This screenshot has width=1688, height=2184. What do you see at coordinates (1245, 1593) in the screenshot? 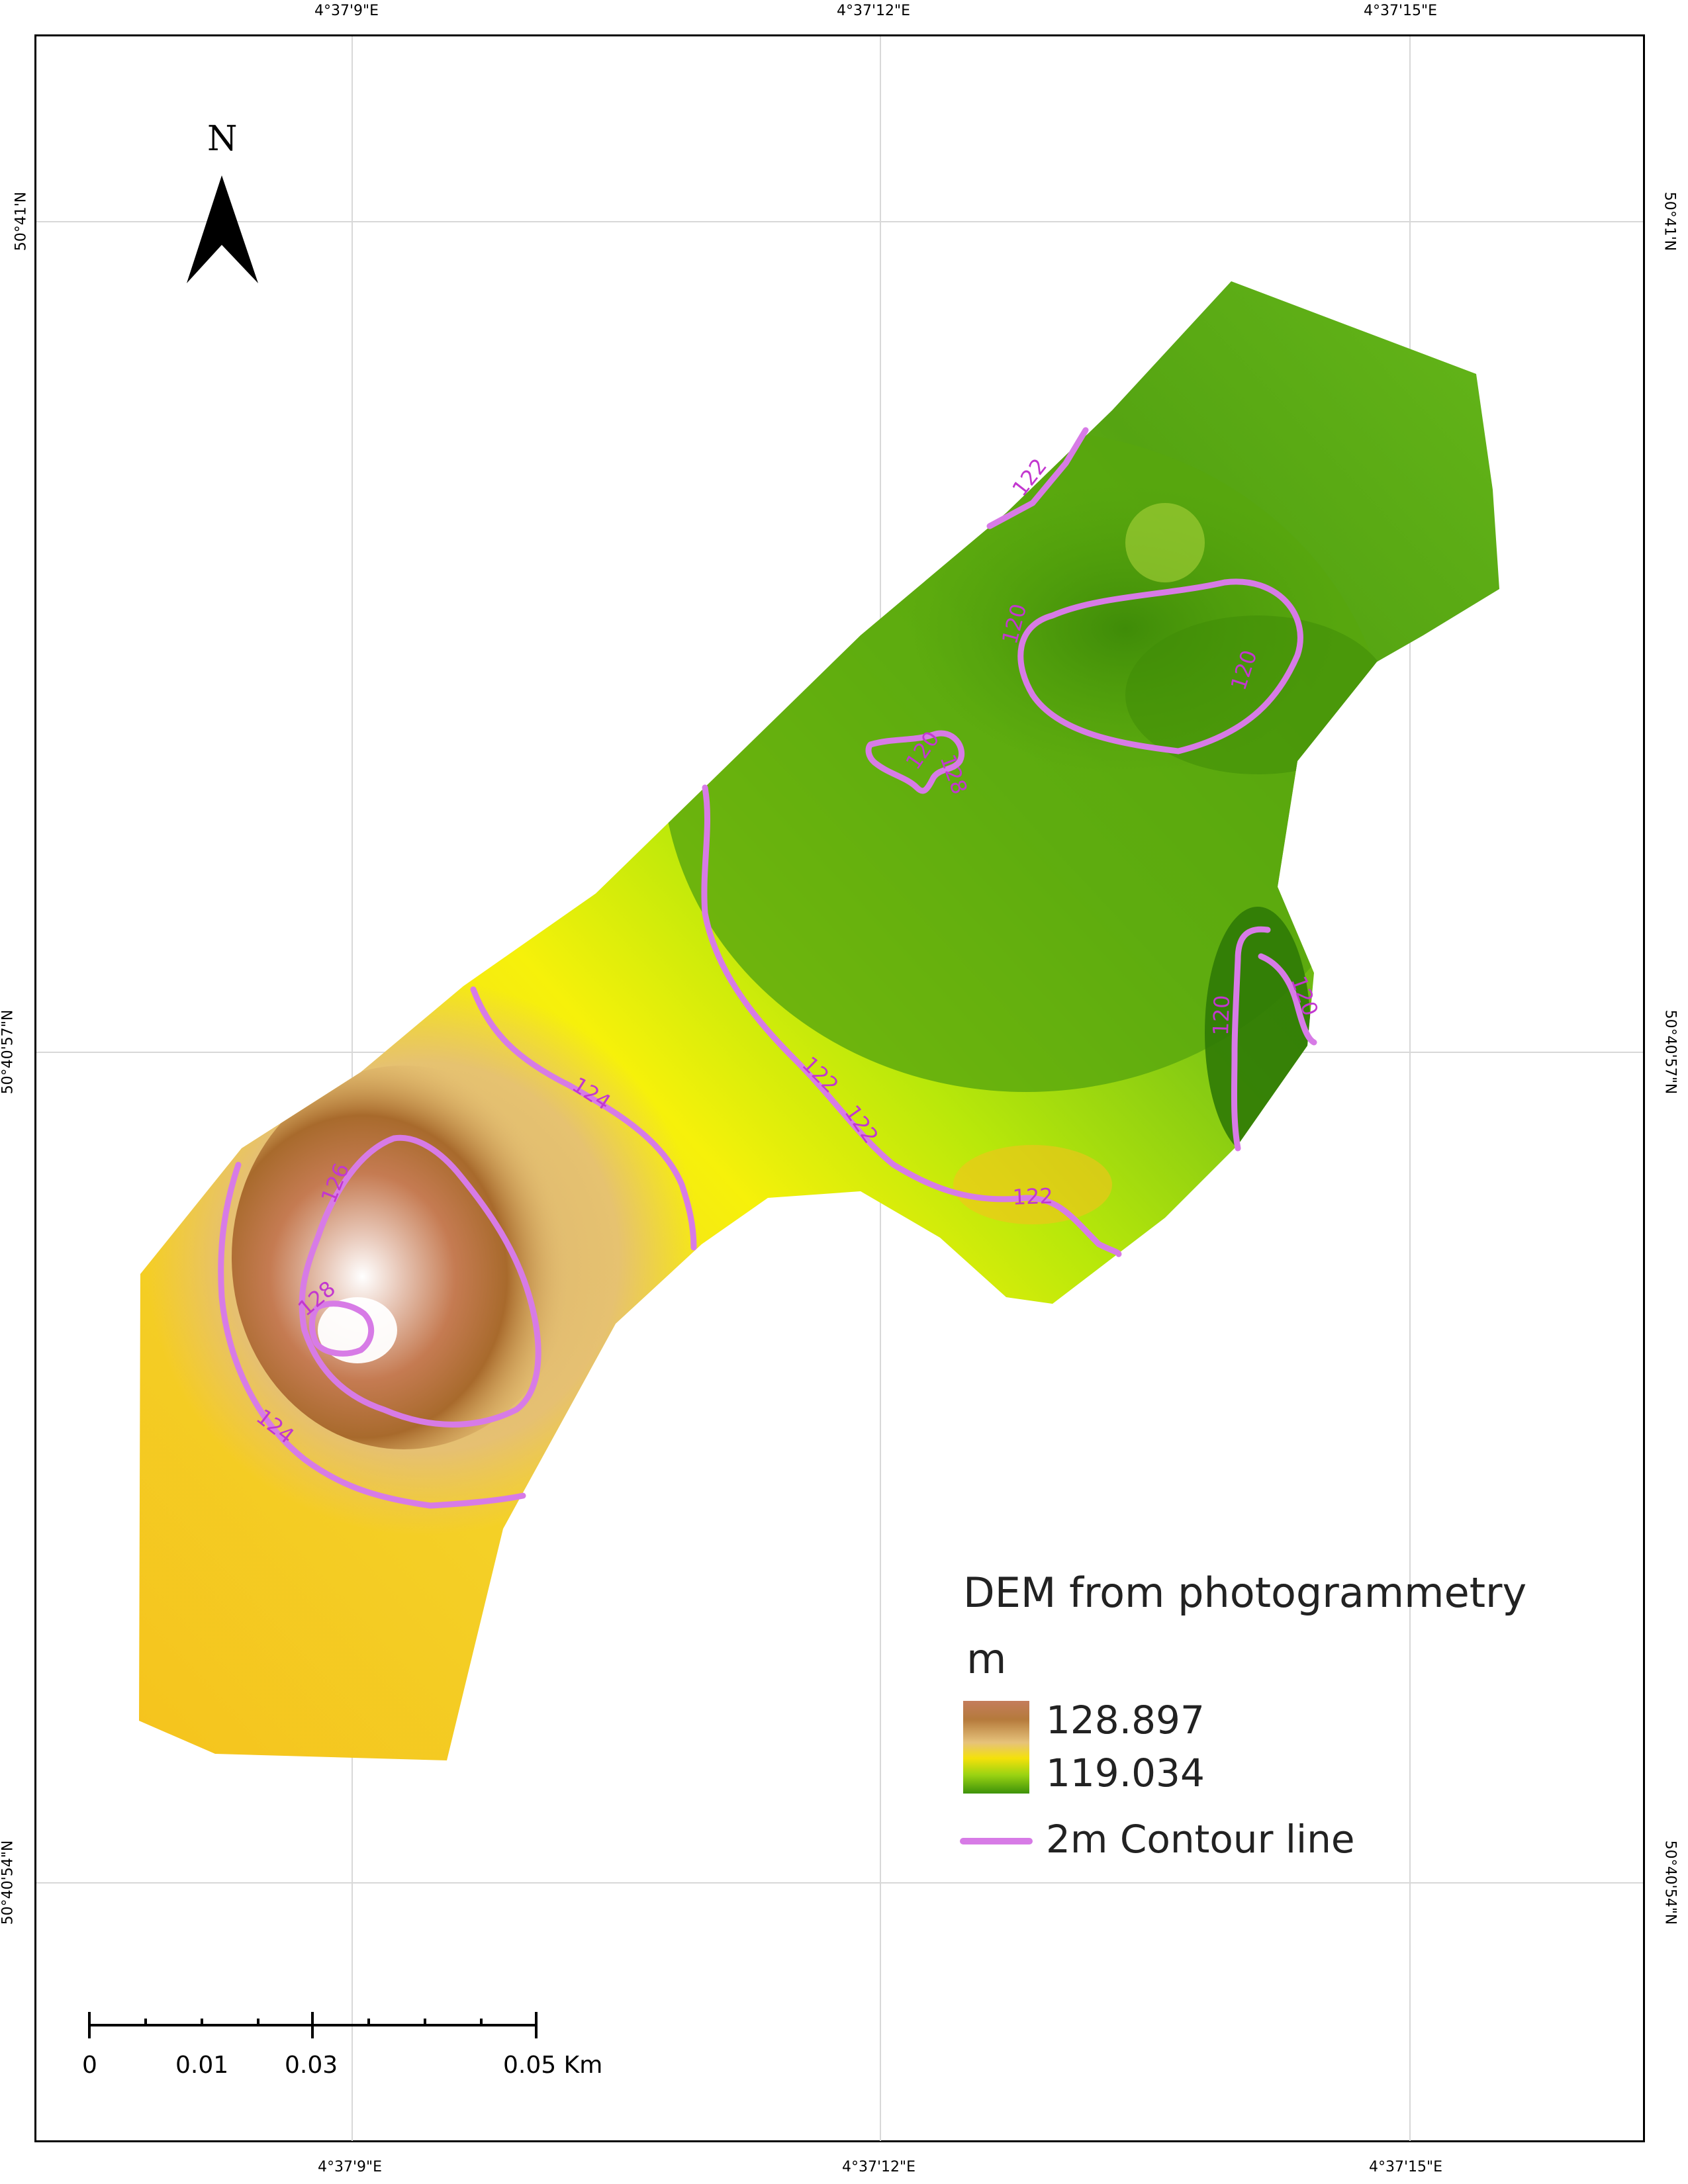
I see `legend-title: DEM from photogrammetry` at bounding box center [1245, 1593].